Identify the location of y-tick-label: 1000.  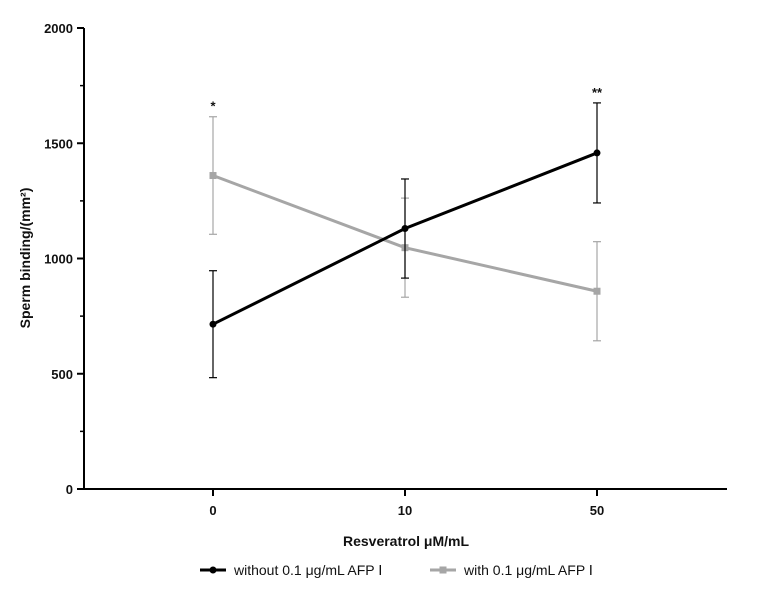
(58, 259).